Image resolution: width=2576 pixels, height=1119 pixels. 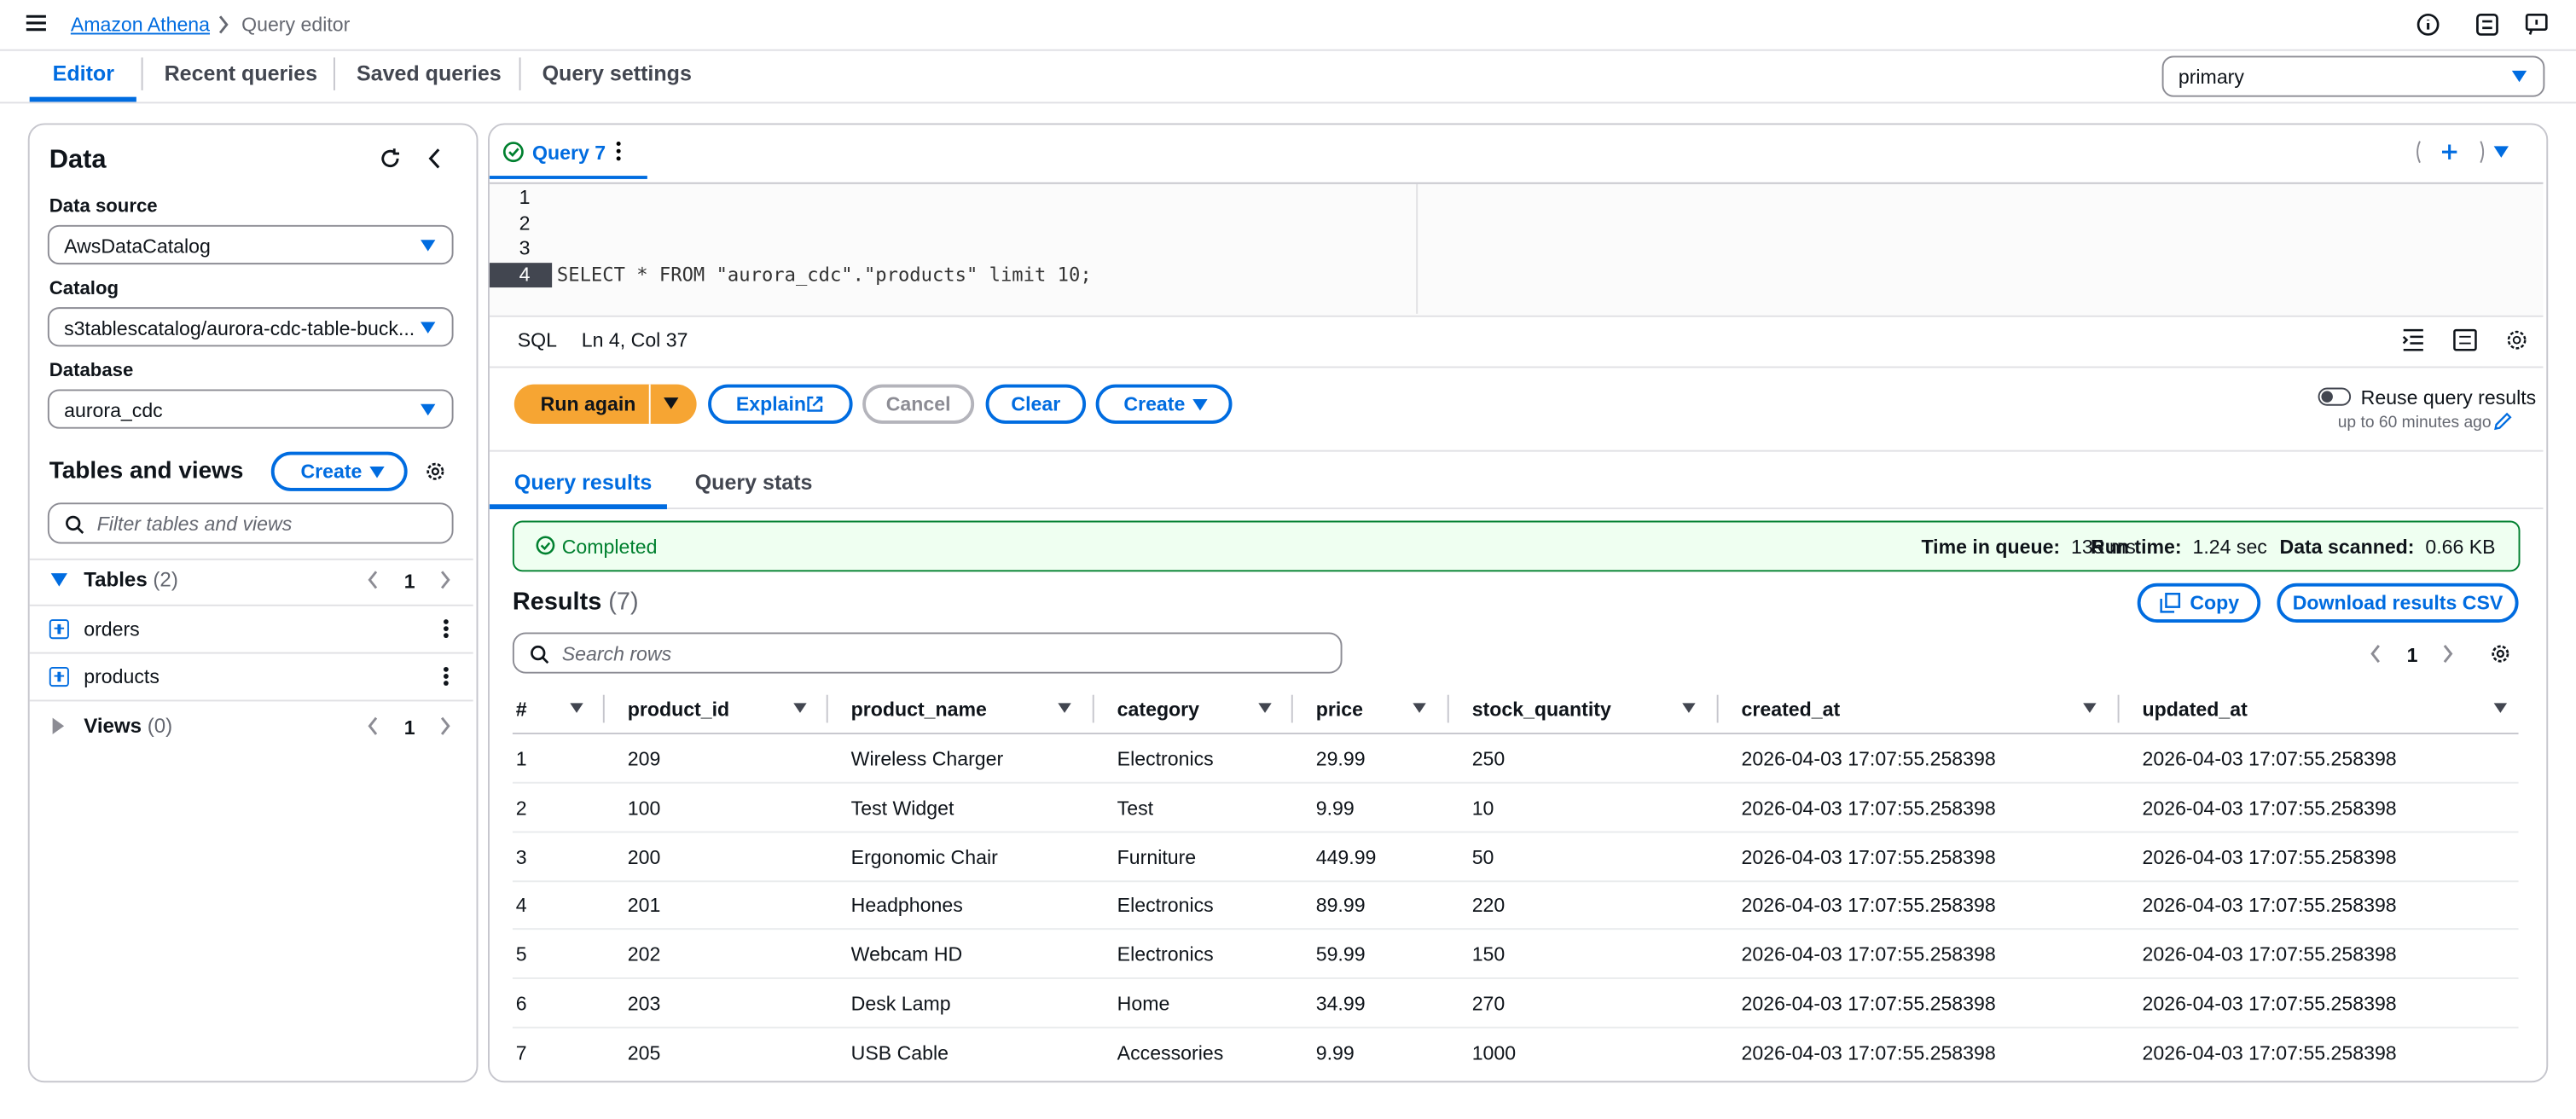 What do you see at coordinates (241, 73) in the screenshot?
I see `tab: Recent queries` at bounding box center [241, 73].